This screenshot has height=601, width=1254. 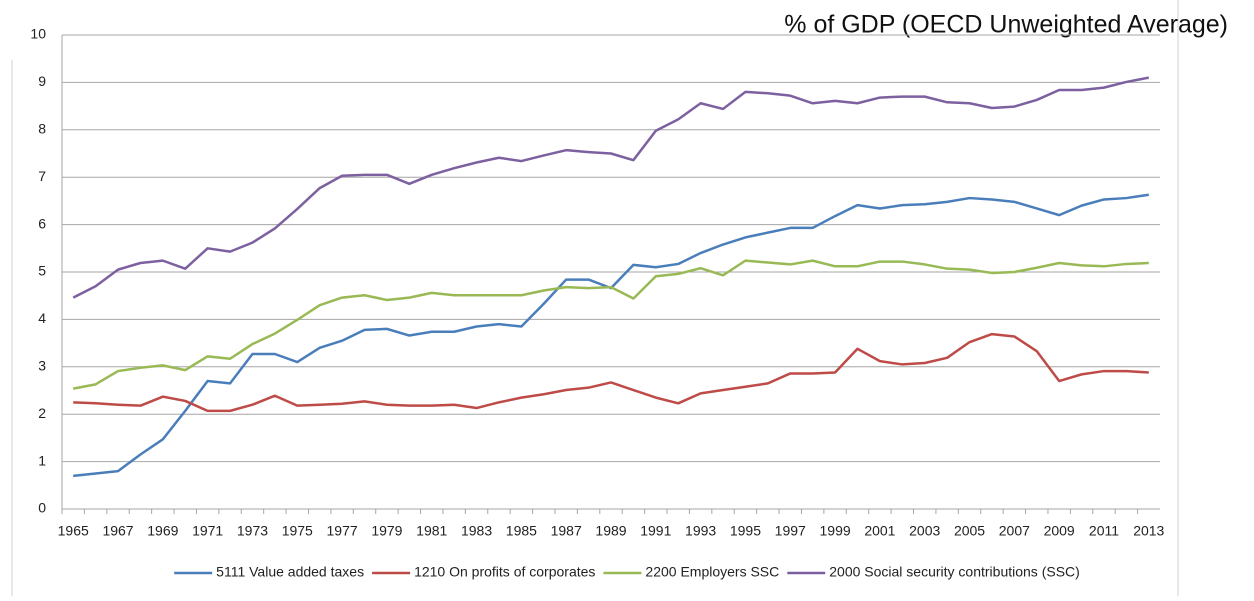 I want to click on y-tick-label: 1, so click(x=42, y=460).